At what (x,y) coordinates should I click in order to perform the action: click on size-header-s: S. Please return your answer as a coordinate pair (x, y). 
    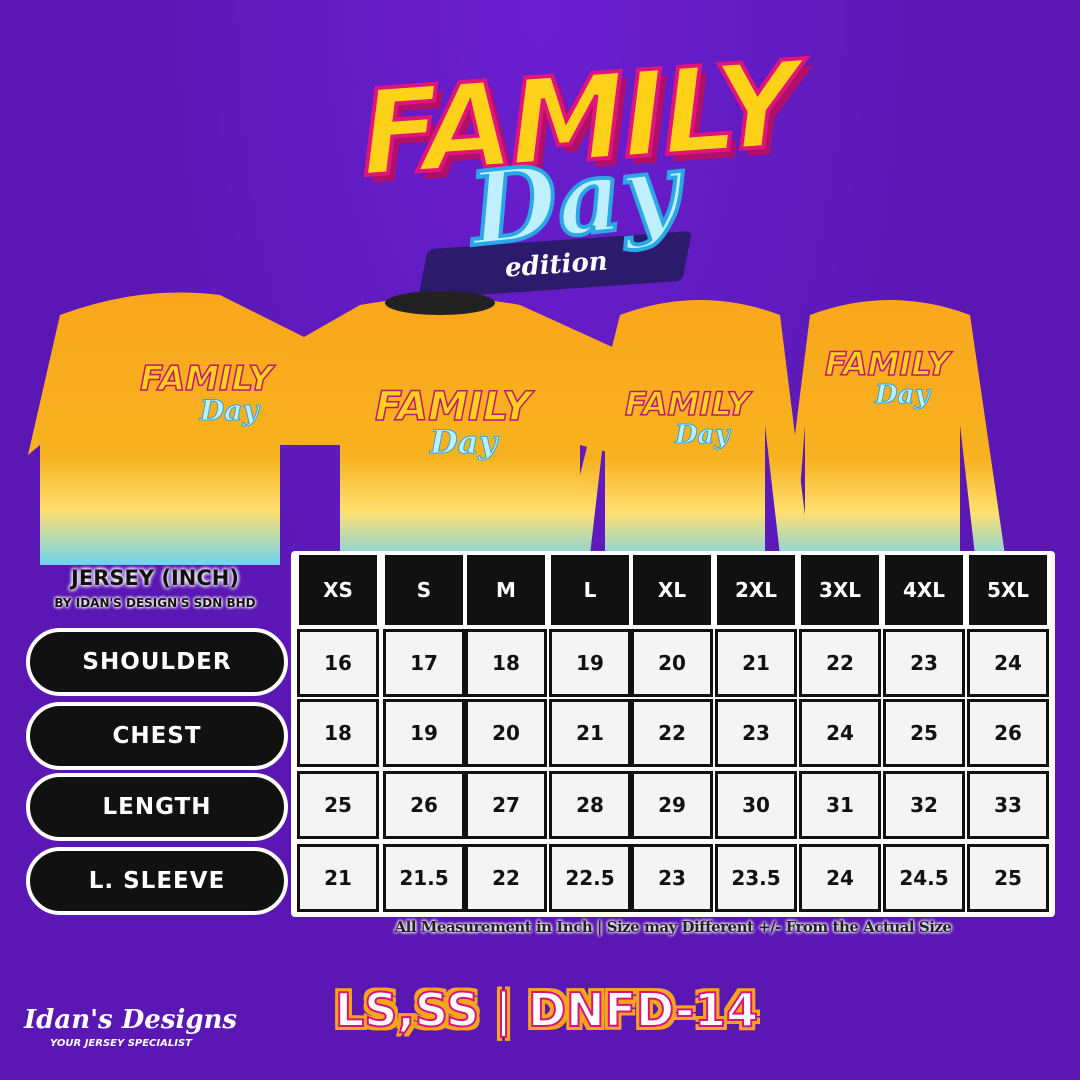
    Looking at the image, I should click on (424, 590).